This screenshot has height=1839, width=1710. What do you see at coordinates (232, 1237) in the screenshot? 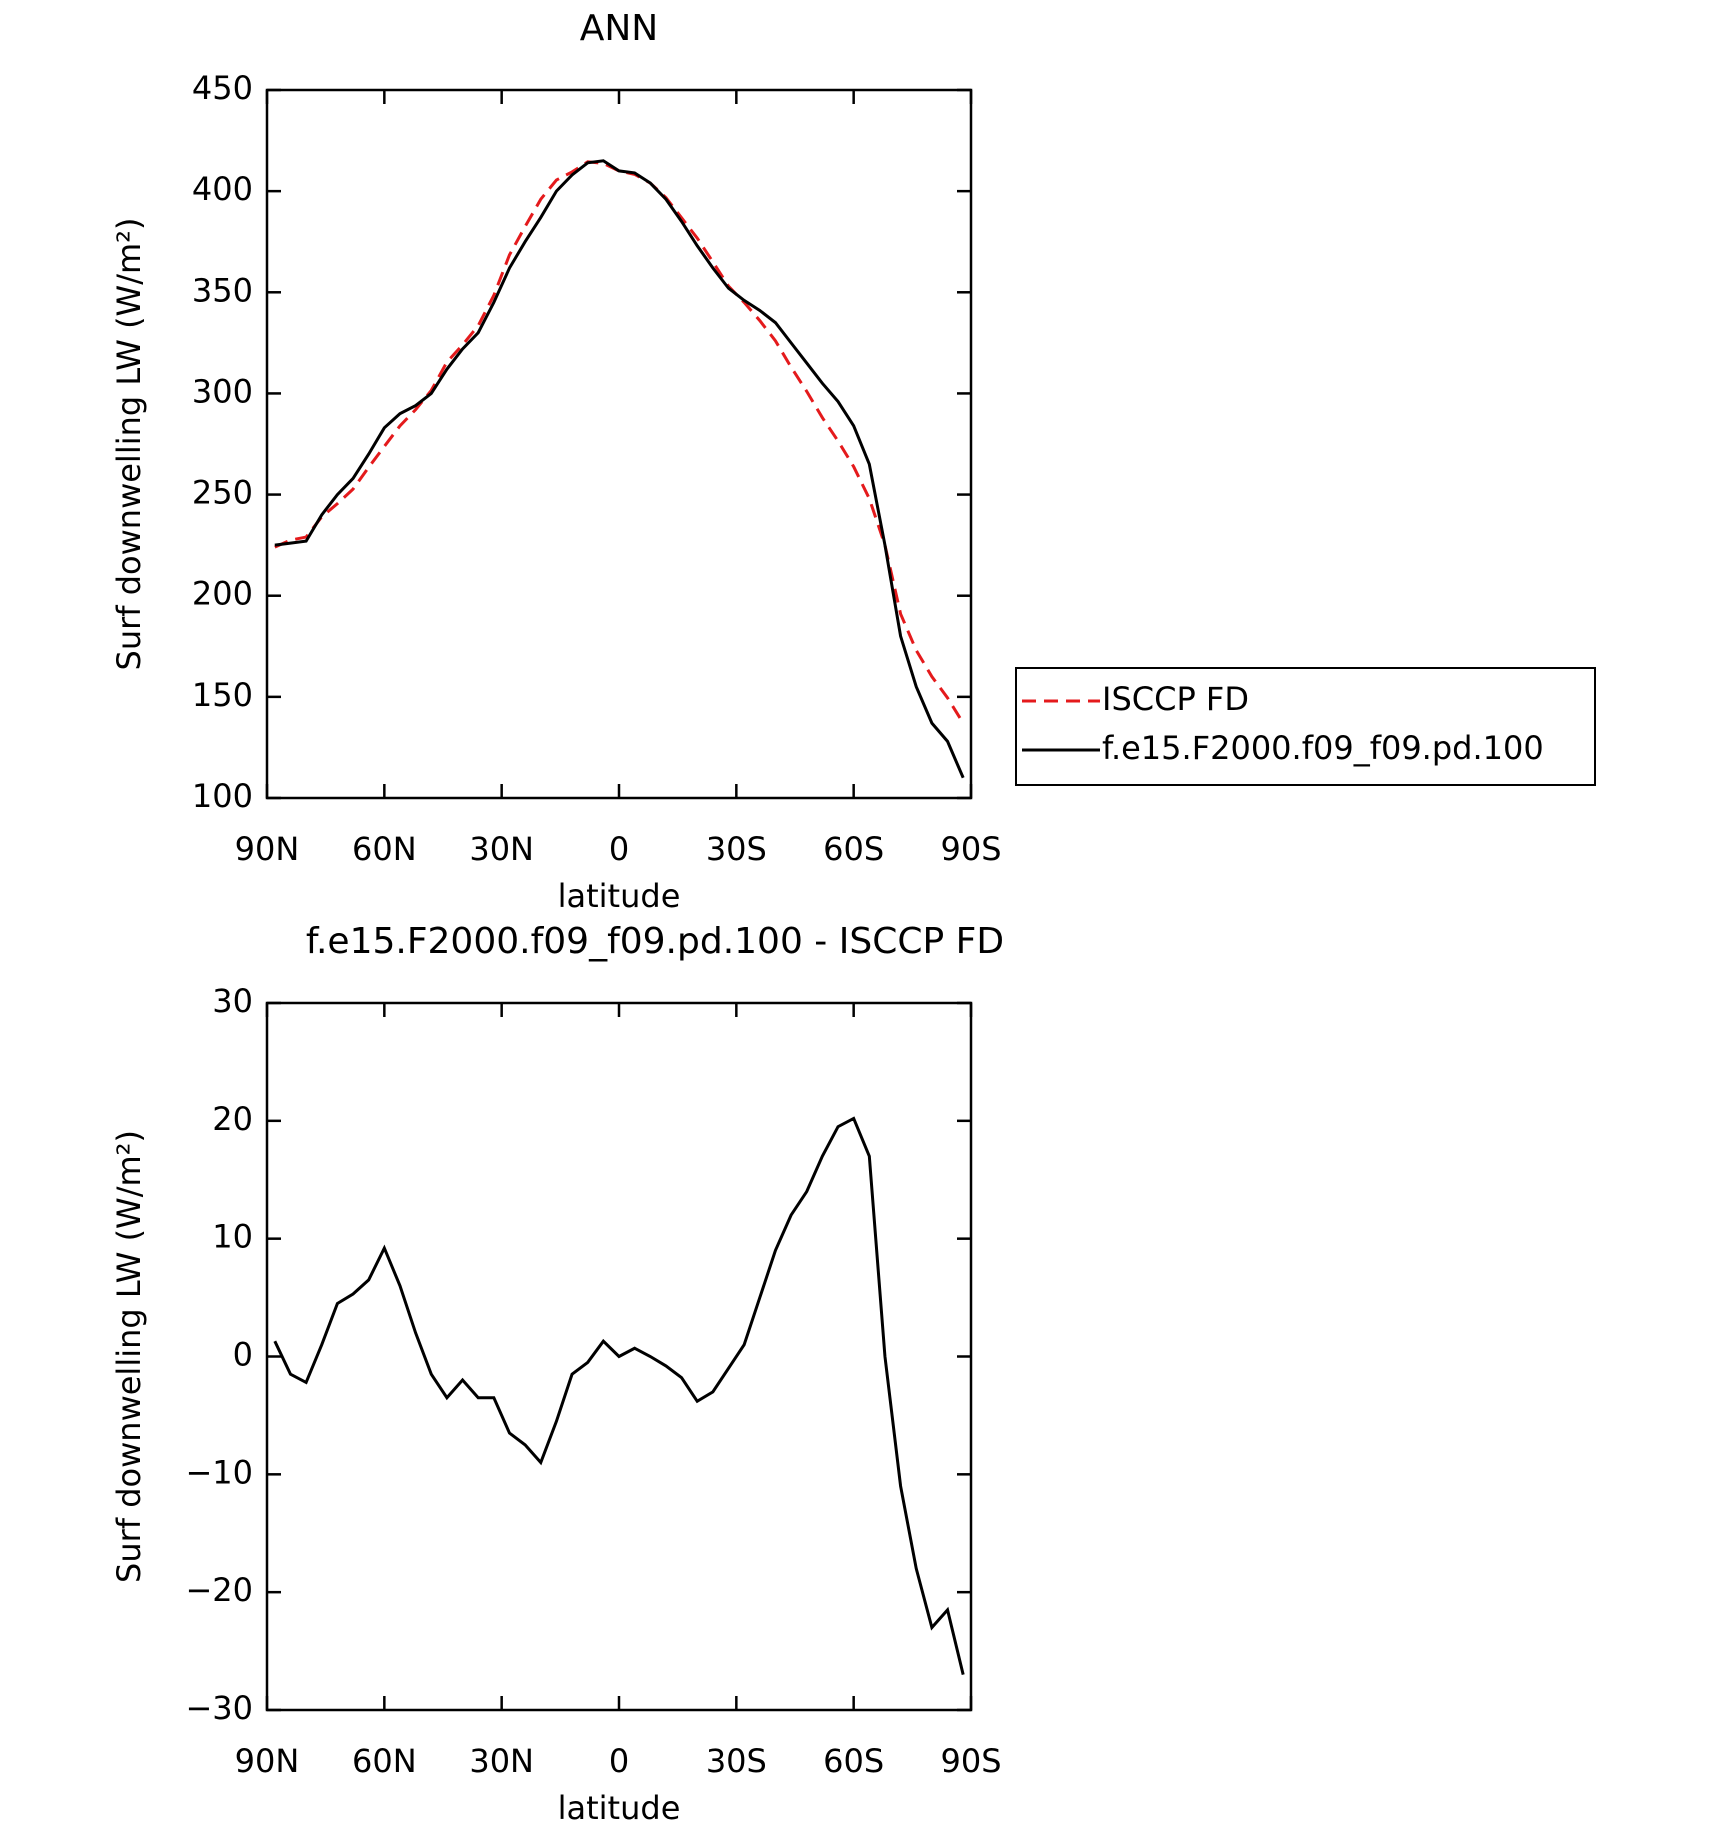
I see `y-tick-label: 10` at bounding box center [232, 1237].